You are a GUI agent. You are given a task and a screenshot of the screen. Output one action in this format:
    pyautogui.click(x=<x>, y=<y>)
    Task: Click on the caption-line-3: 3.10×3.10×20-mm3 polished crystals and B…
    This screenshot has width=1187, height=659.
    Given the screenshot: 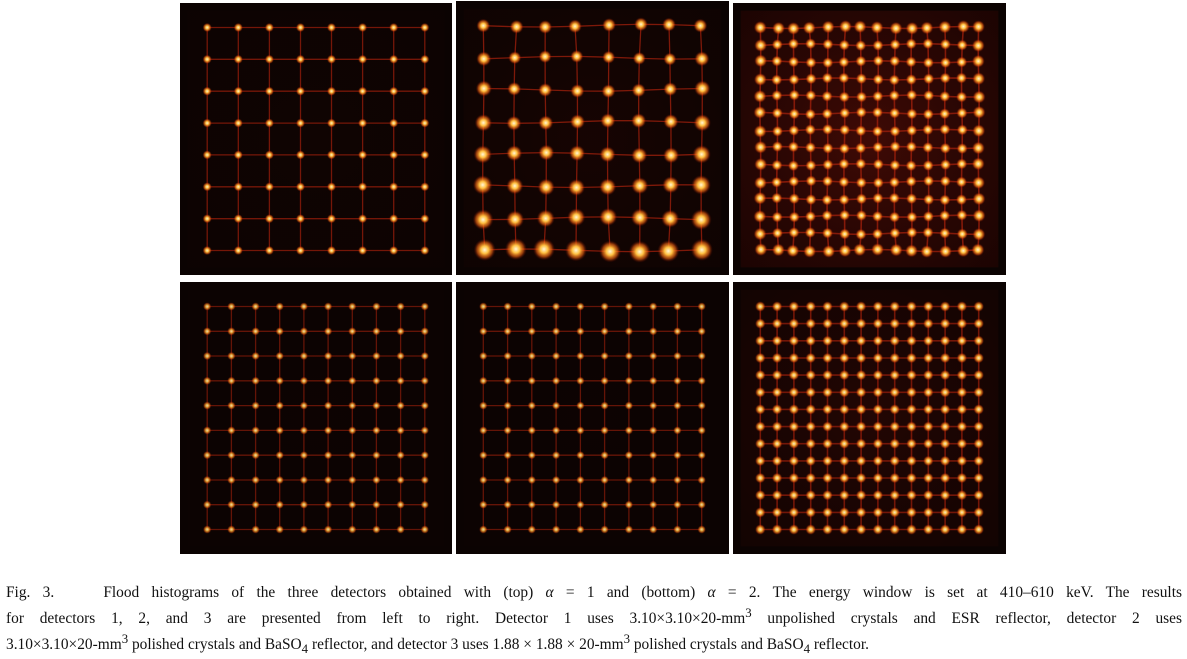 What is the action you would take?
    pyautogui.click(x=594, y=644)
    